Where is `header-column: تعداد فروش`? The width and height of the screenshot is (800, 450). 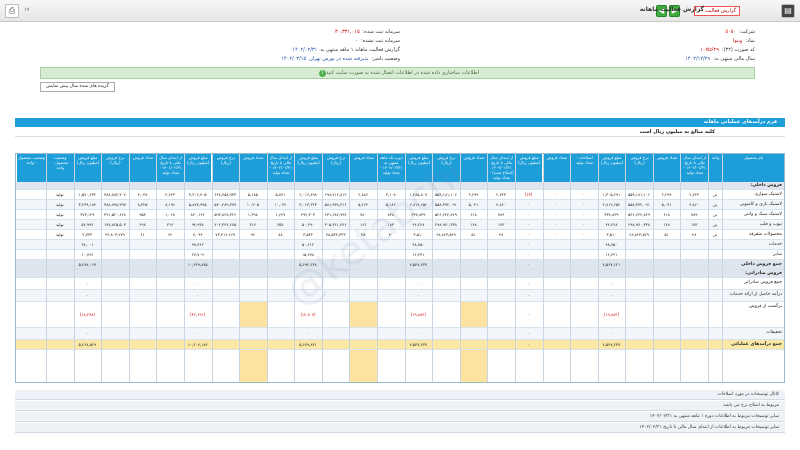
header-column: تعداد فروش is located at coordinates (253, 168).